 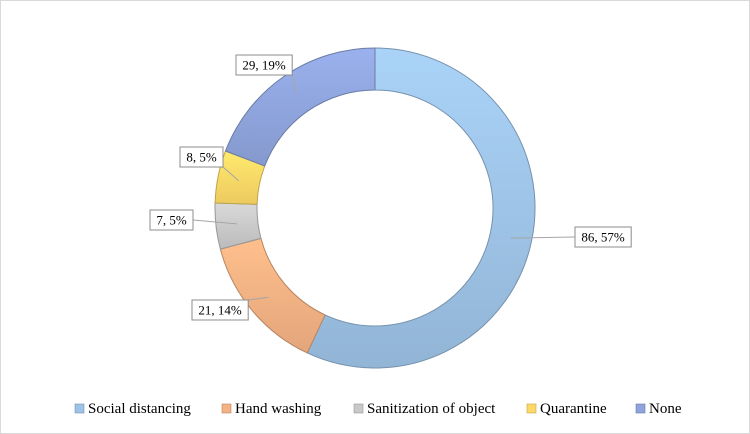 I want to click on legend-entry-hand-washing: Hand washing, so click(x=278, y=409).